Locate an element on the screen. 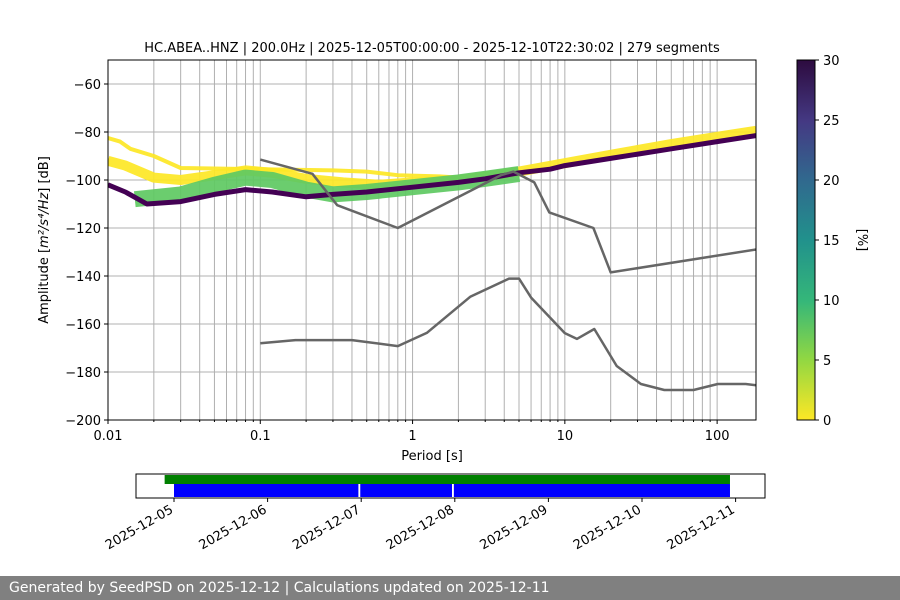  colorbar: 0 5 10 15 20 25 30 [%] is located at coordinates (832, 241).